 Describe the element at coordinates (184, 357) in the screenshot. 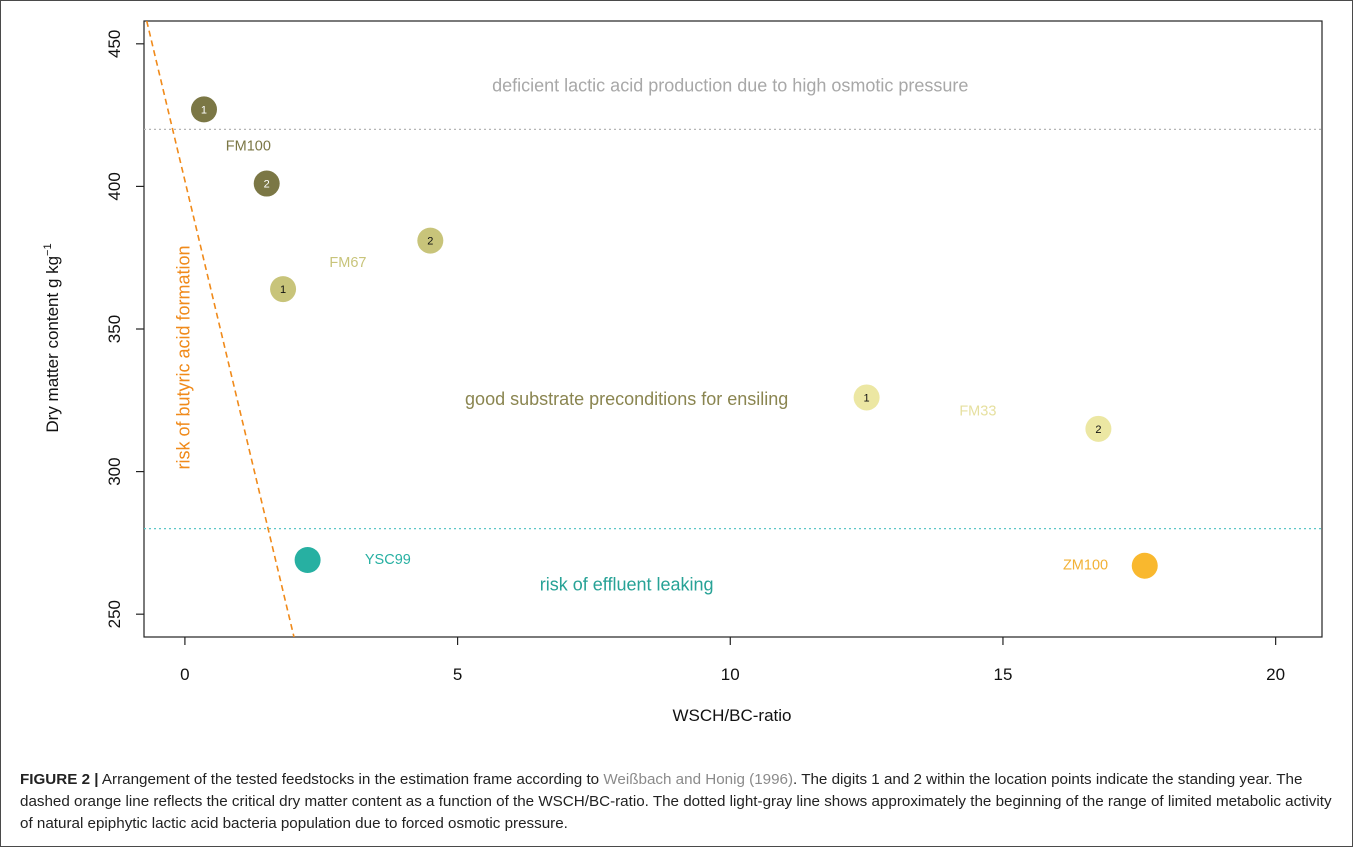

I see `annotation-3: risk of butyric acid formation` at that location.